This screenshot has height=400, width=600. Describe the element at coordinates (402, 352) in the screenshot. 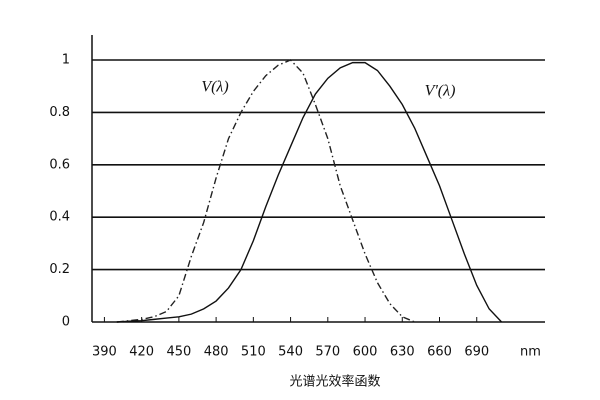

I see `x-tick-label: 630` at that location.